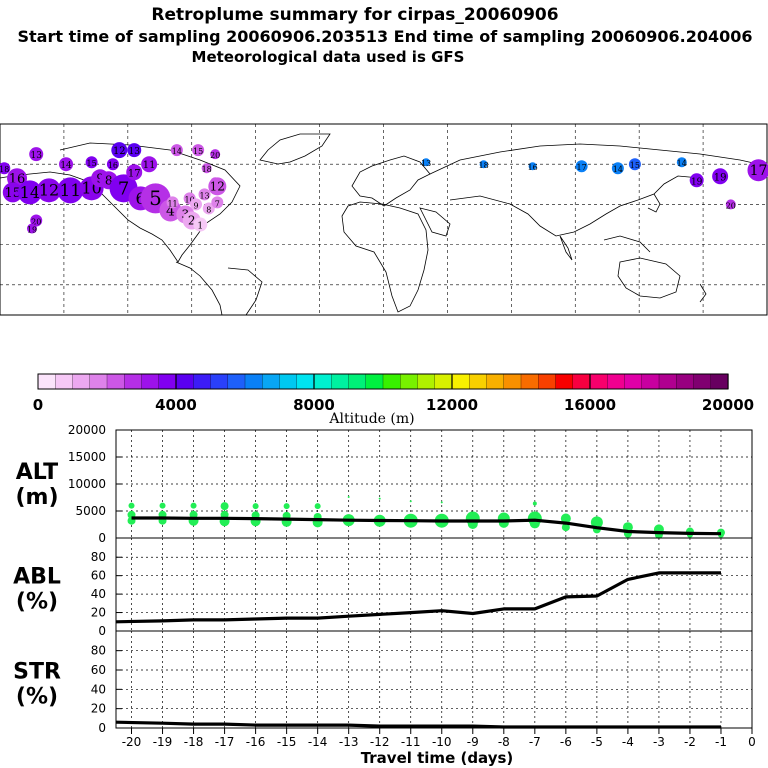 This screenshot has height=768, width=768. Describe the element at coordinates (597, 742) in the screenshot. I see `x-tick-label: -5` at that location.